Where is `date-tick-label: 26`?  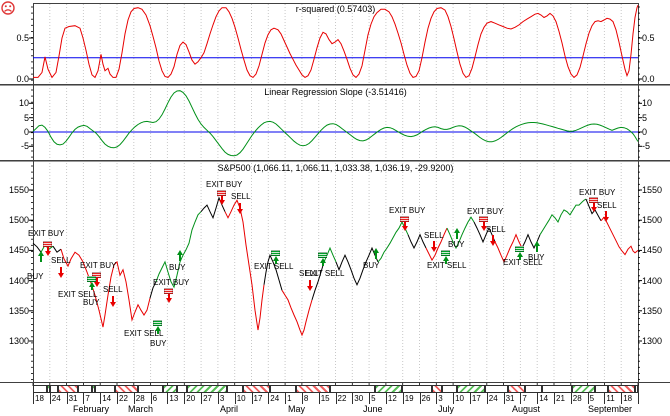
date-tick-label: 26 is located at coordinates (426, 398).